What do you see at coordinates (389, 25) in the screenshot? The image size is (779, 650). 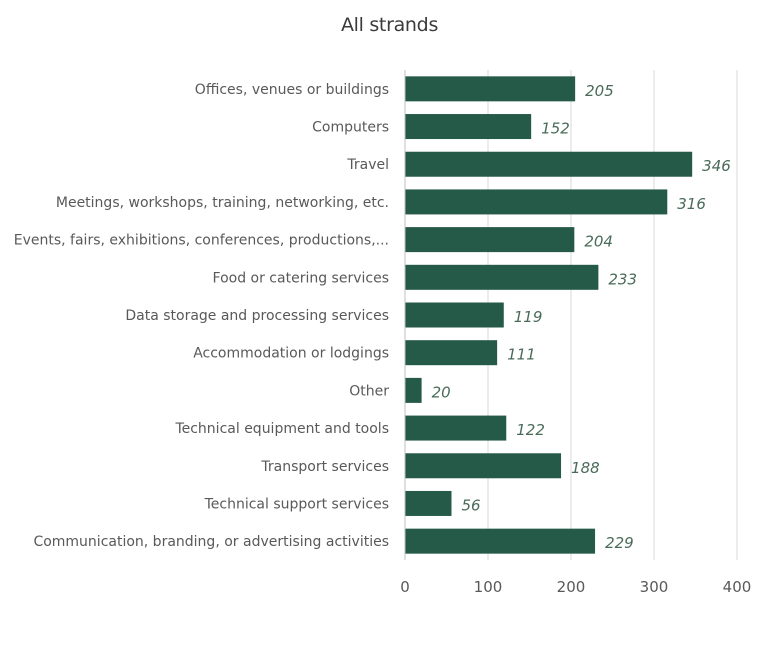 I see `chart-title: All strands` at bounding box center [389, 25].